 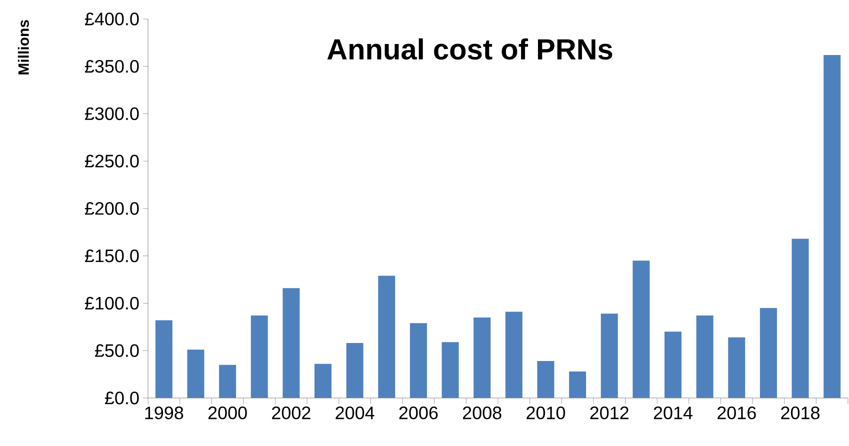 What do you see at coordinates (609, 413) in the screenshot?
I see `x-tick-label: 2012` at bounding box center [609, 413].